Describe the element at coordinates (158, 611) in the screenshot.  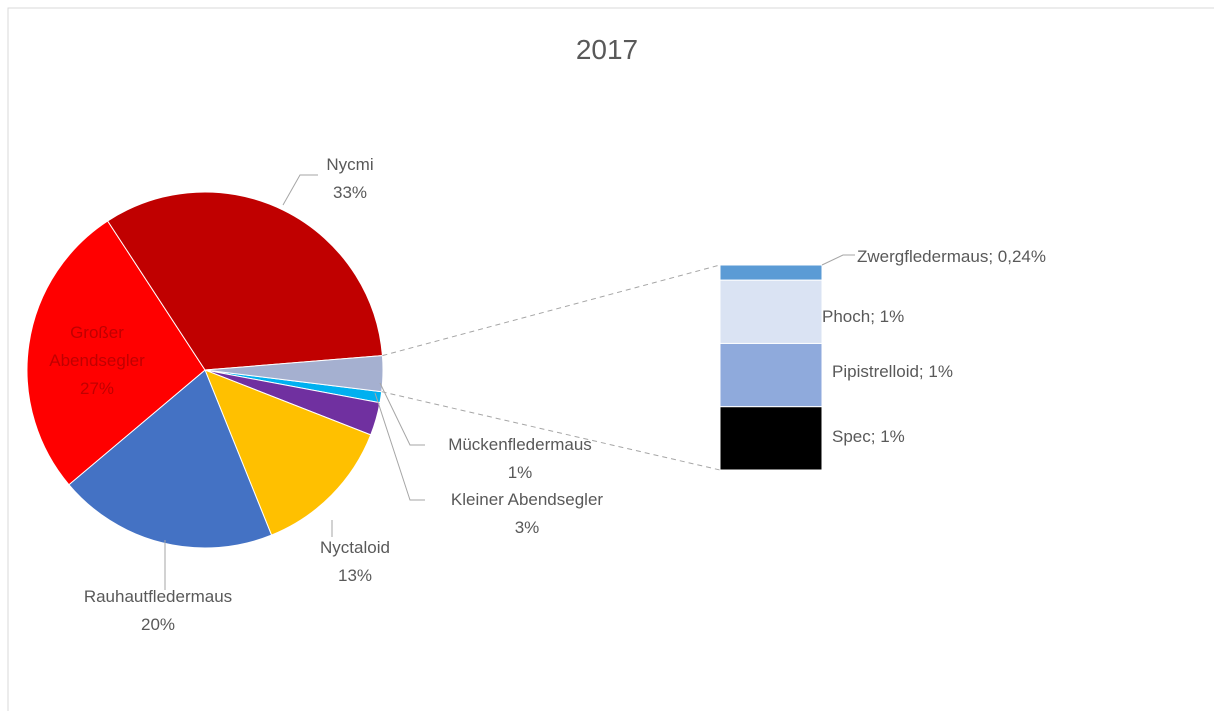
I see `data-label: Rauhautfledermaus 20%` at that location.